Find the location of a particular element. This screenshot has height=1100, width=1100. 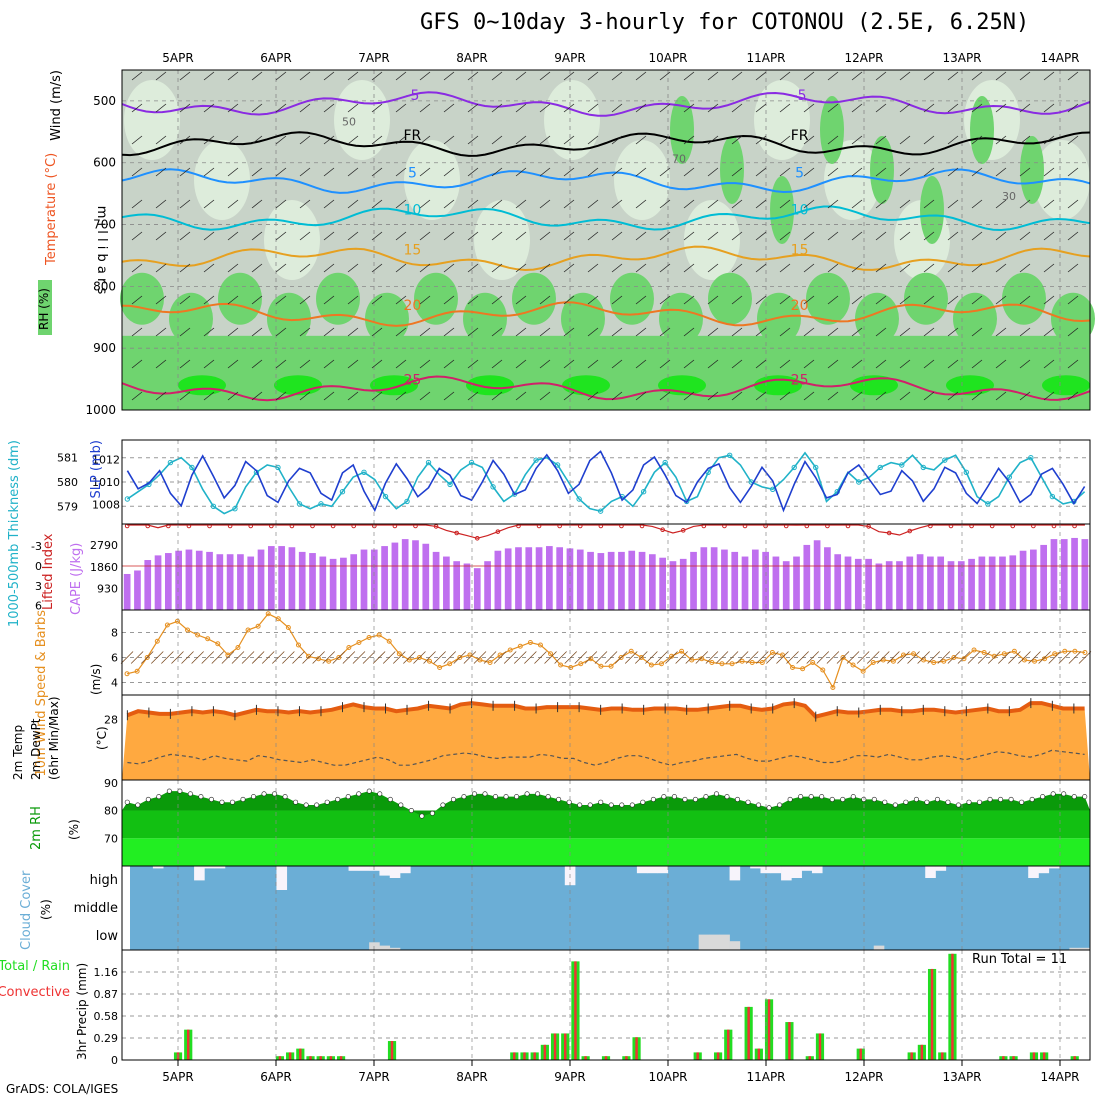

temperature-contour is located at coordinates (606, 181).